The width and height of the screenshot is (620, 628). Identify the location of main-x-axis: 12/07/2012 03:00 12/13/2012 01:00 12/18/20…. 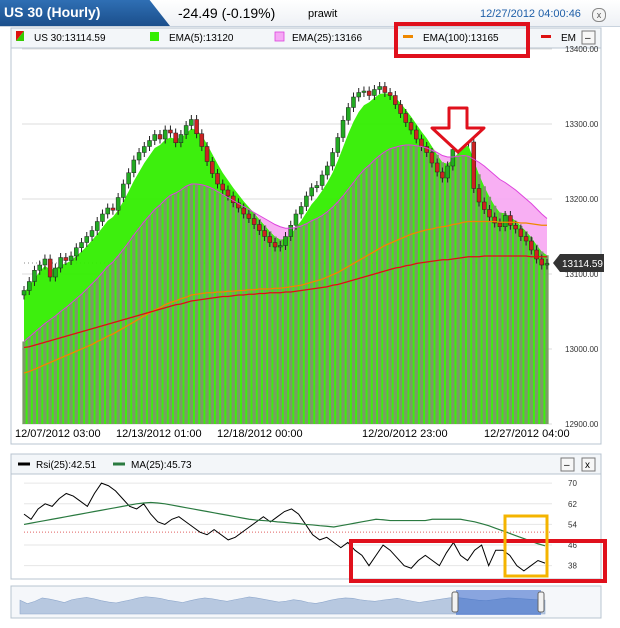
(292, 434).